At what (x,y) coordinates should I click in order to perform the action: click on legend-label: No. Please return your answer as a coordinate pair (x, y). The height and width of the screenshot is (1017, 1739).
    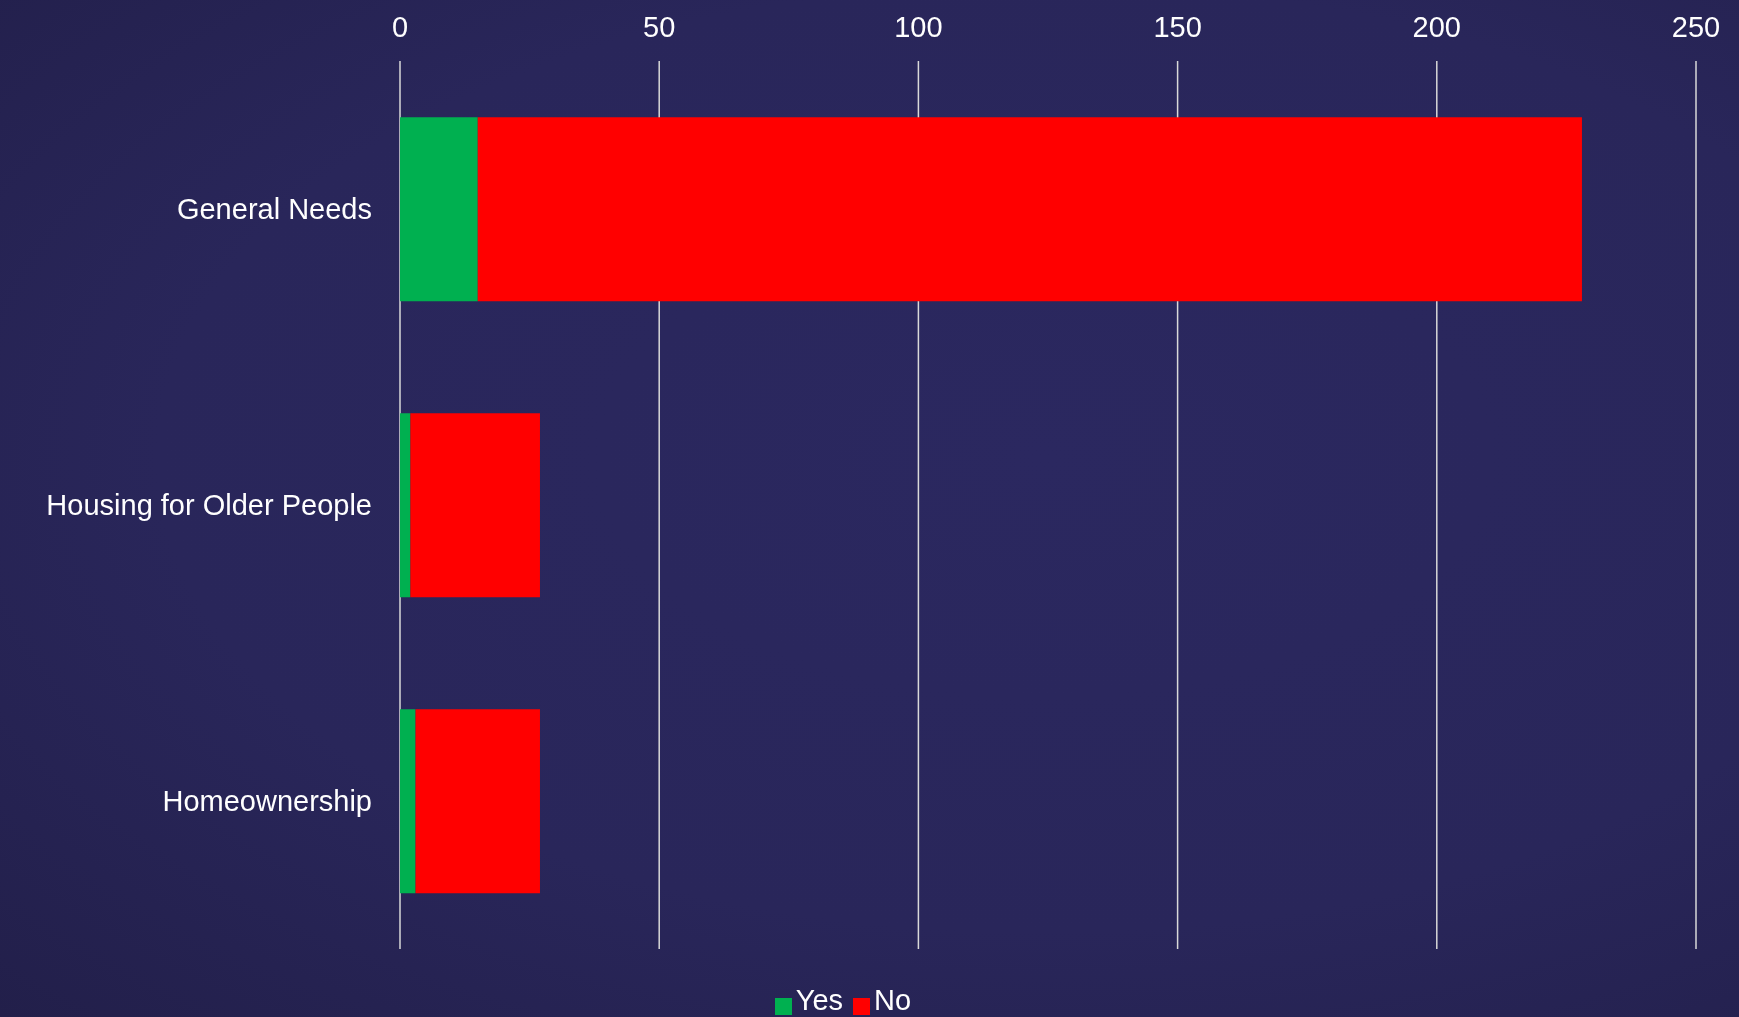
    Looking at the image, I should click on (893, 1000).